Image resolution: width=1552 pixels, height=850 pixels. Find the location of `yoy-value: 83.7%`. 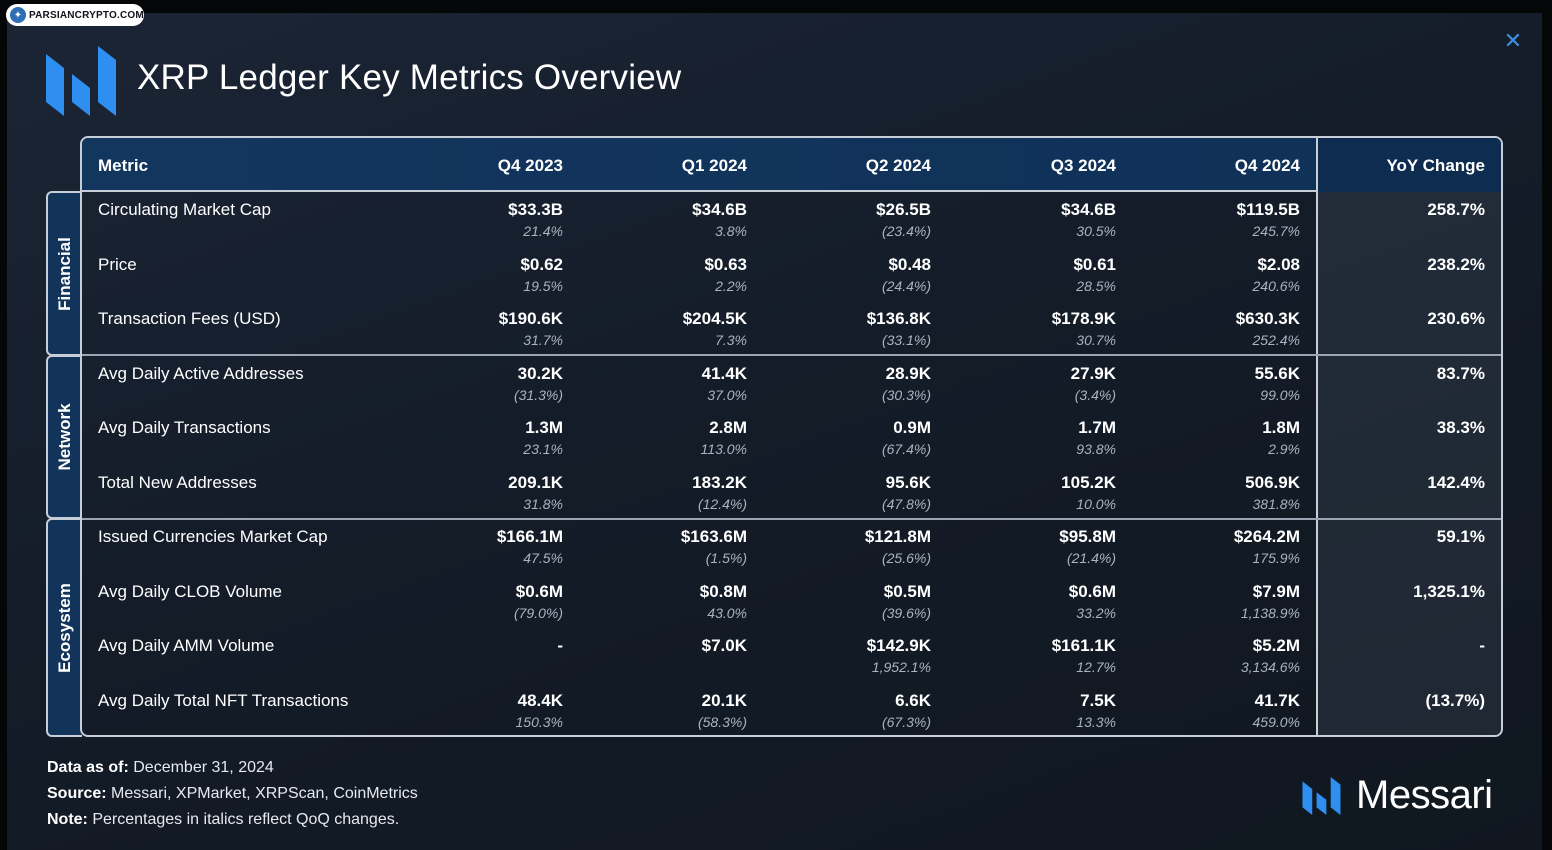

yoy-value: 83.7% is located at coordinates (1460, 373).